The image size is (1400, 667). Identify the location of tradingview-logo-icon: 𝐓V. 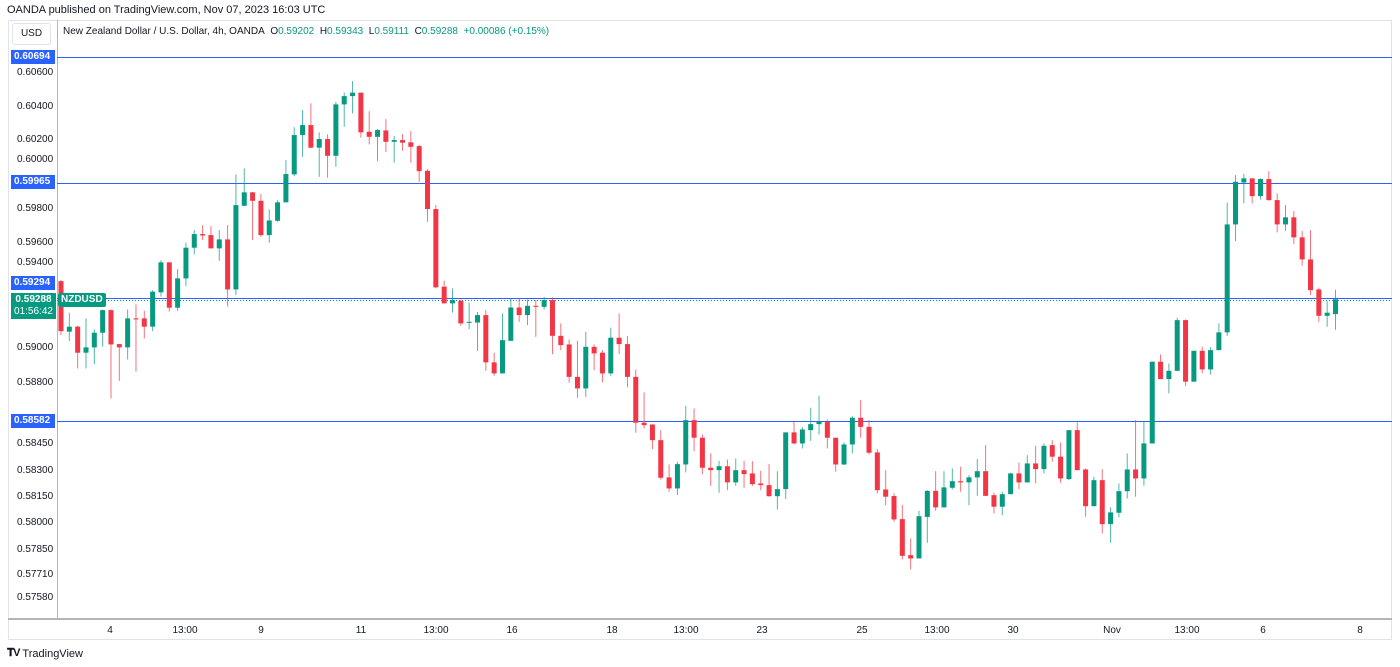
(13, 653).